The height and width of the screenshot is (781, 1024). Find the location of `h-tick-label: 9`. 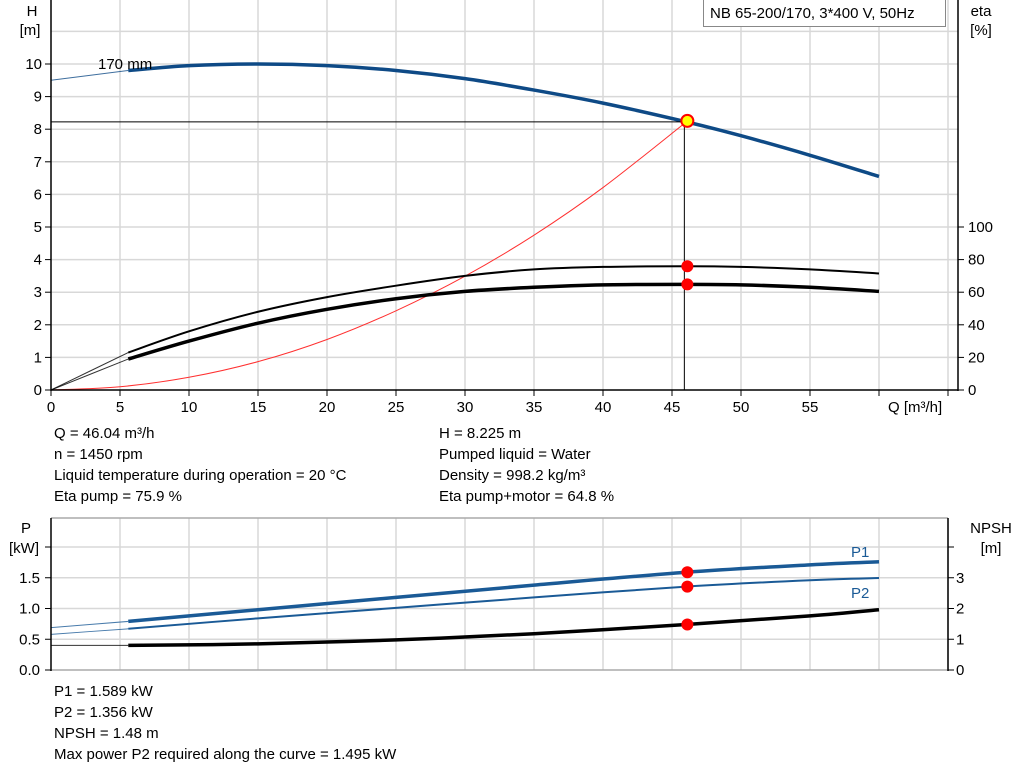

h-tick-label: 9 is located at coordinates (38, 97).